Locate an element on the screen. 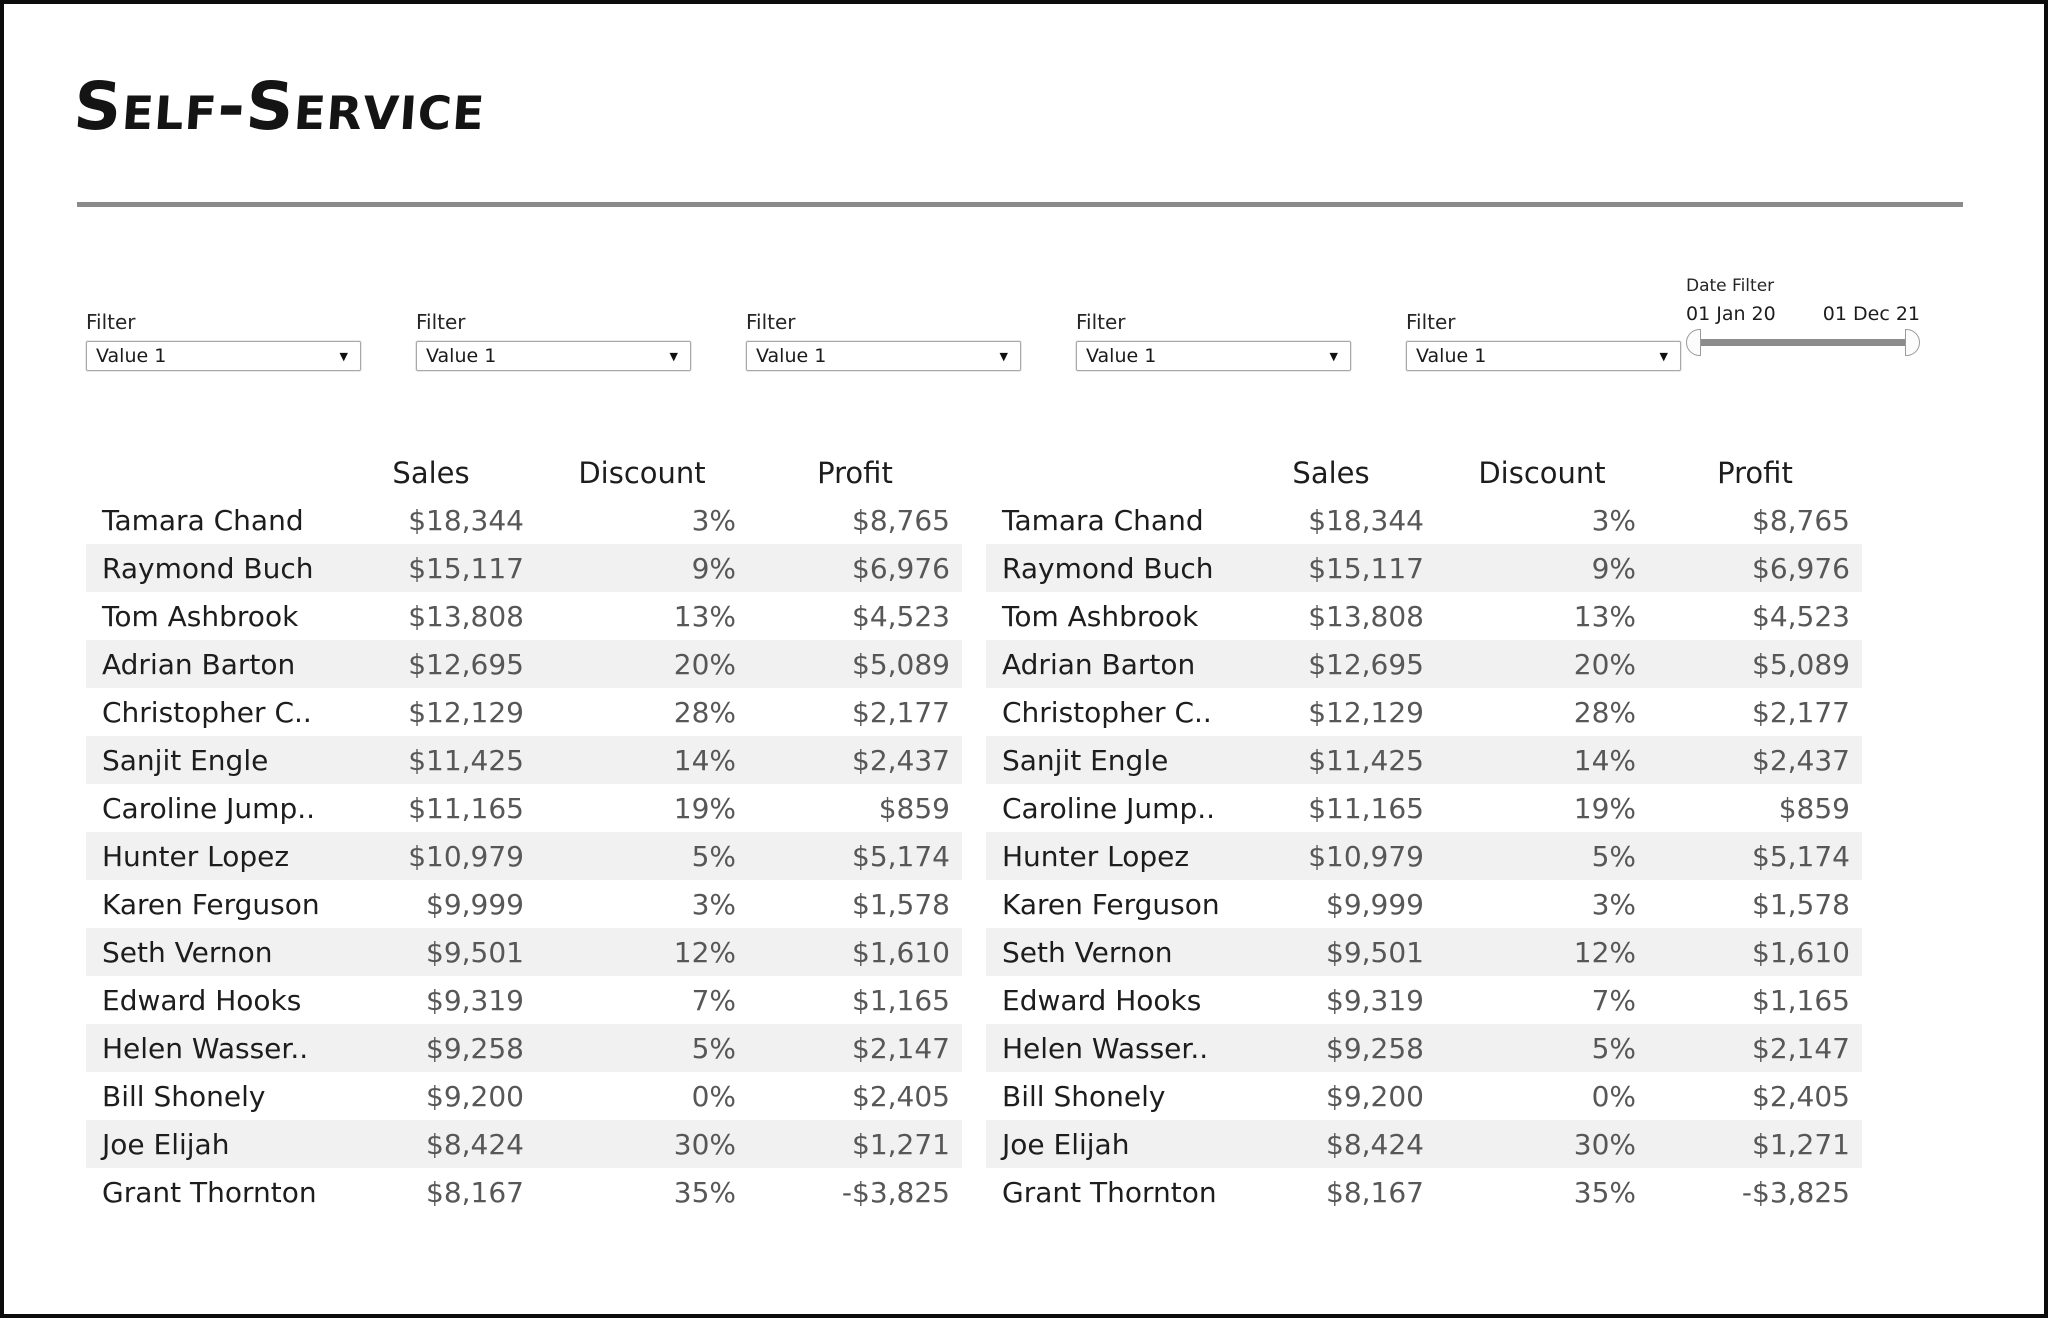 This screenshot has width=2048, height=1318. customer-name: Edward Hooks is located at coordinates (1102, 1000).